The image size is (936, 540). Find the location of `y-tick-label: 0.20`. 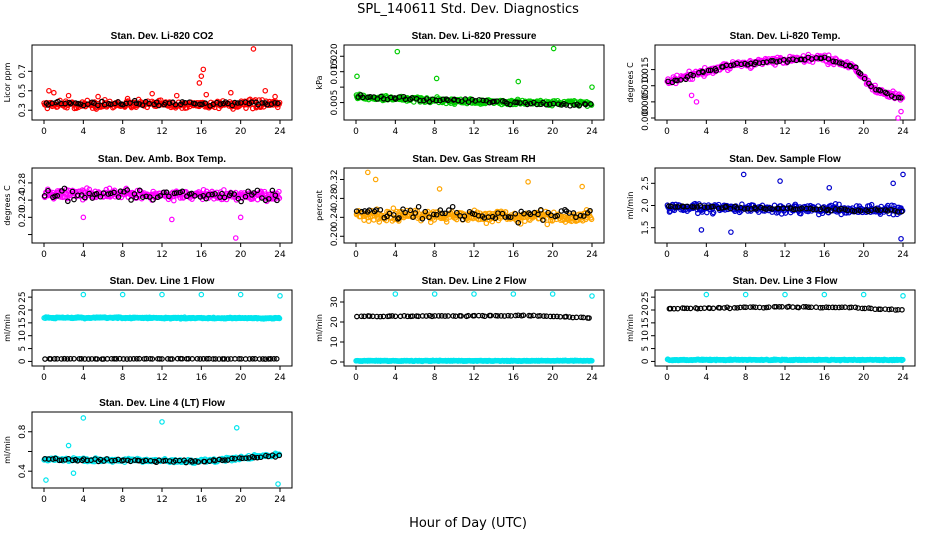

y-tick-label: 0.20 is located at coordinates (23, 217).